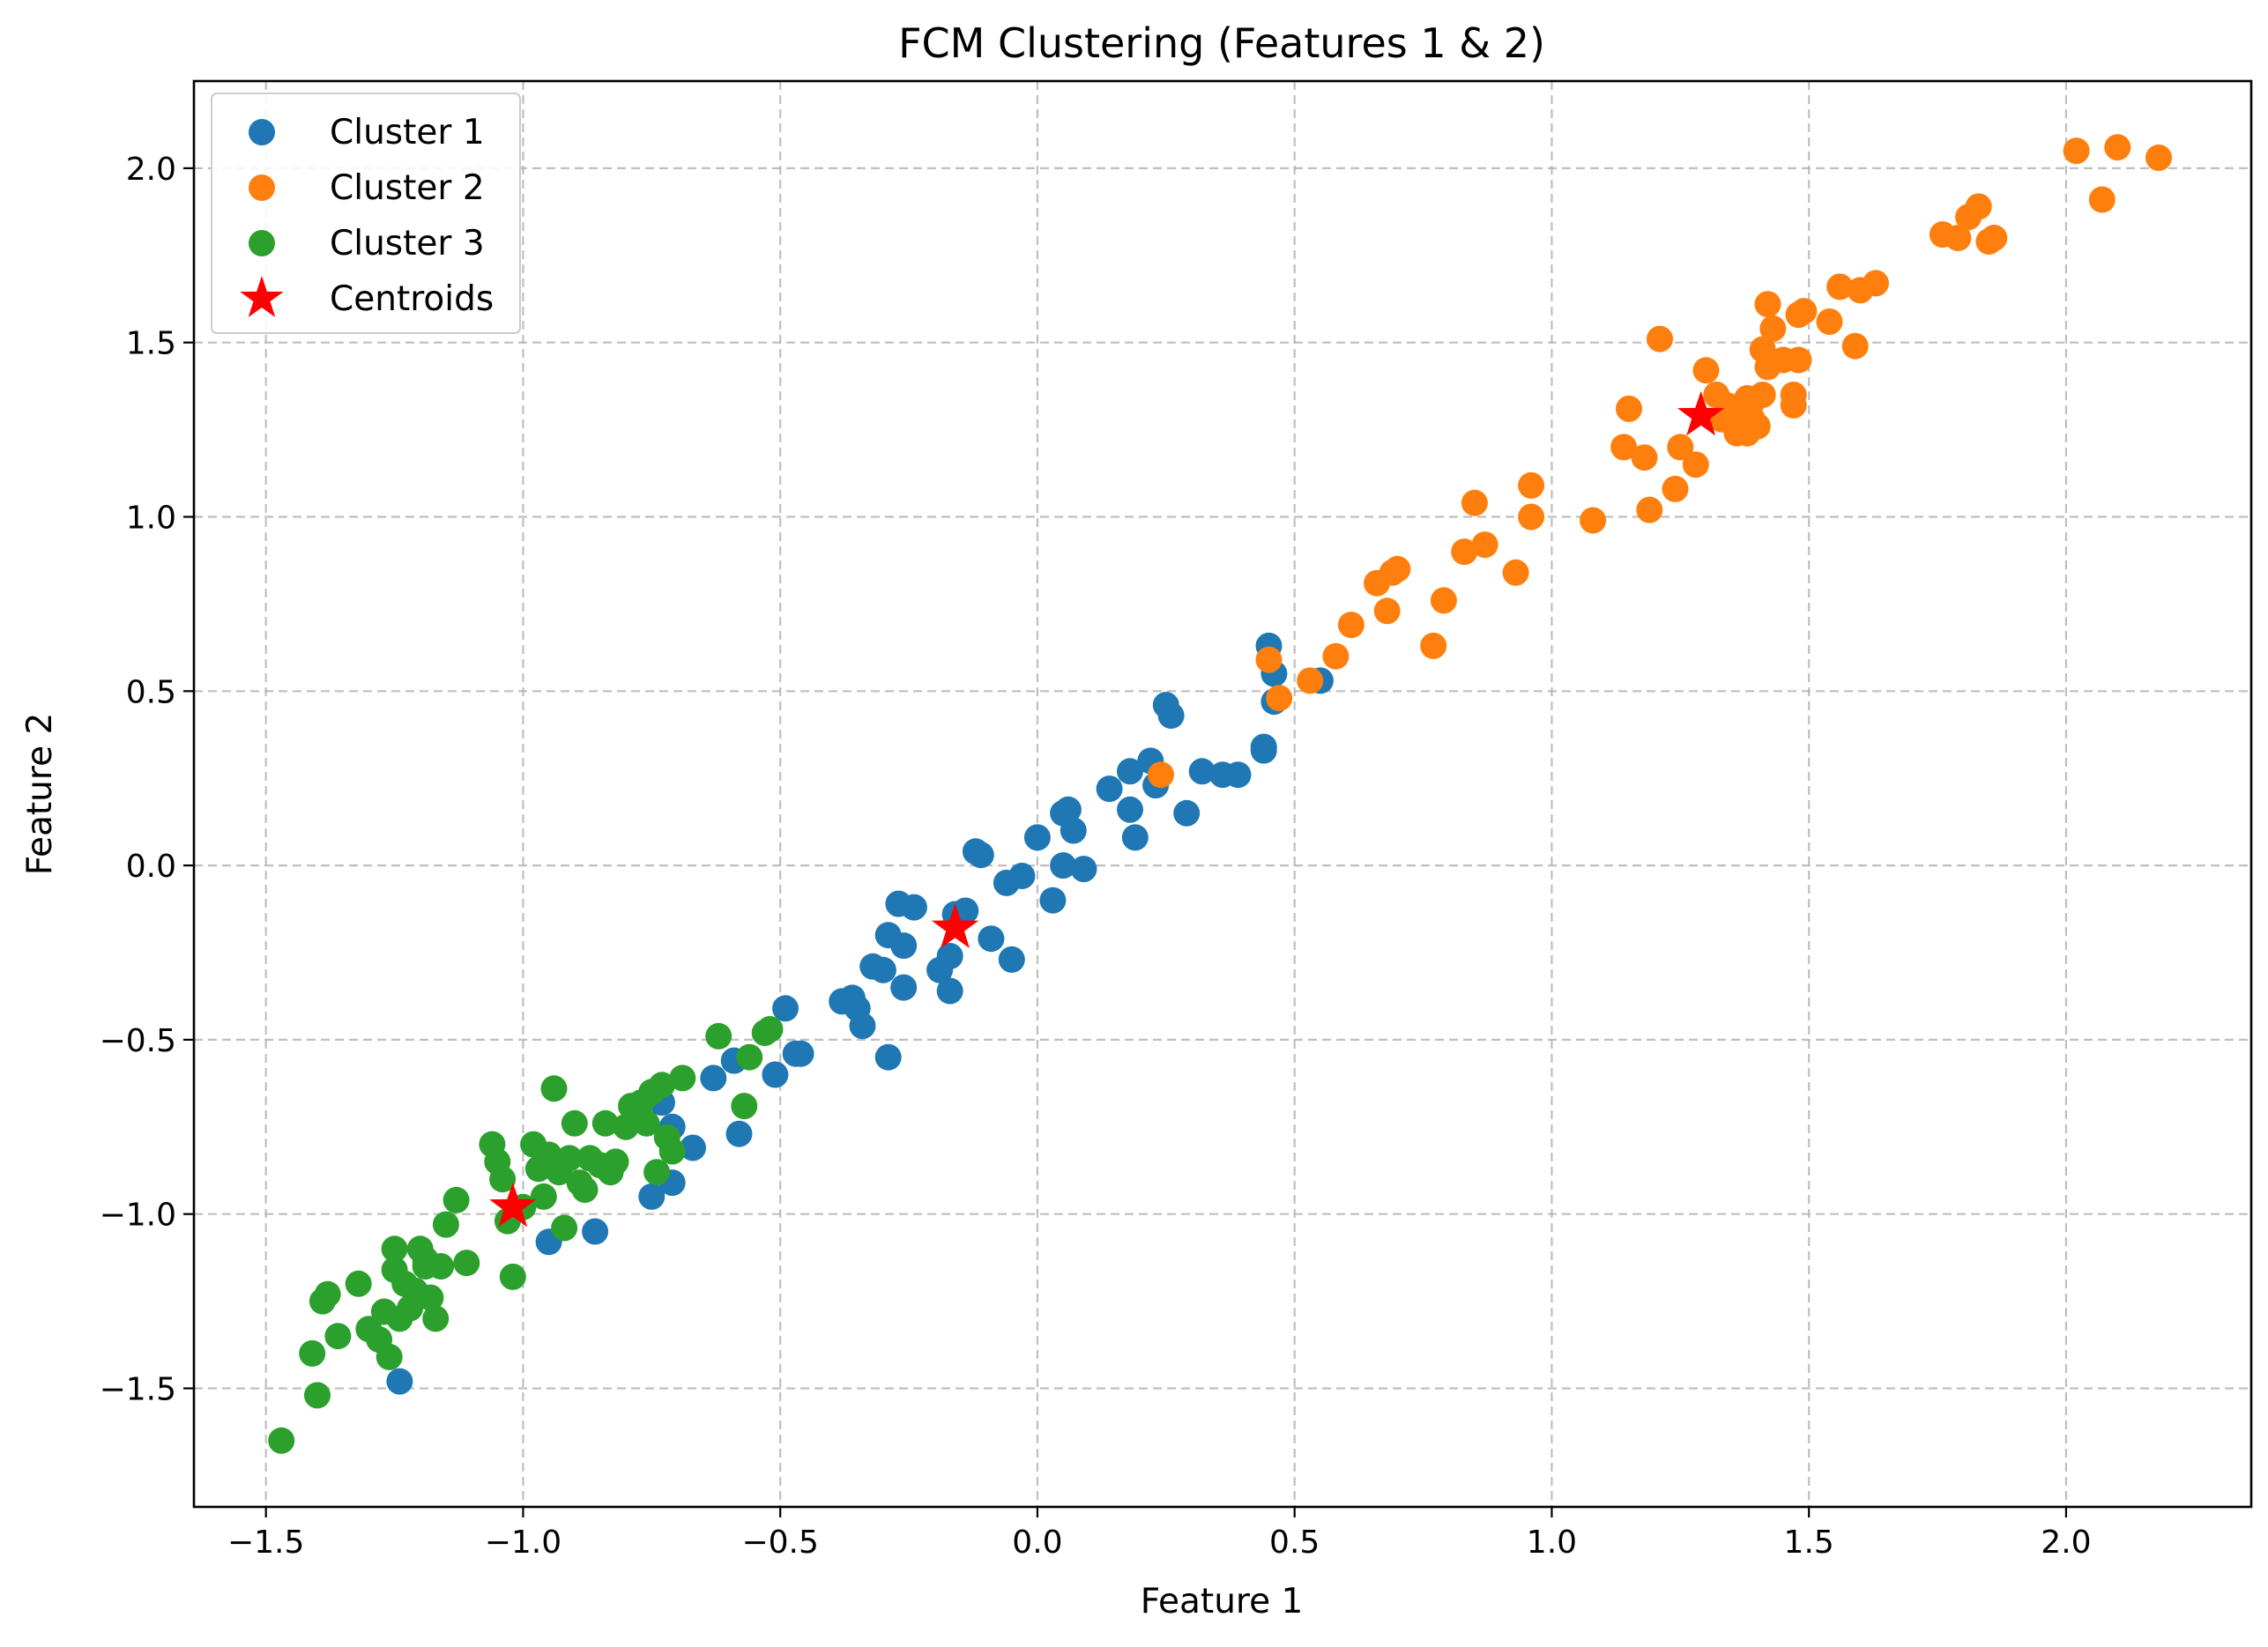  Describe the element at coordinates (1037, 1543) in the screenshot. I see `x-tick-label: 0.0` at that location.